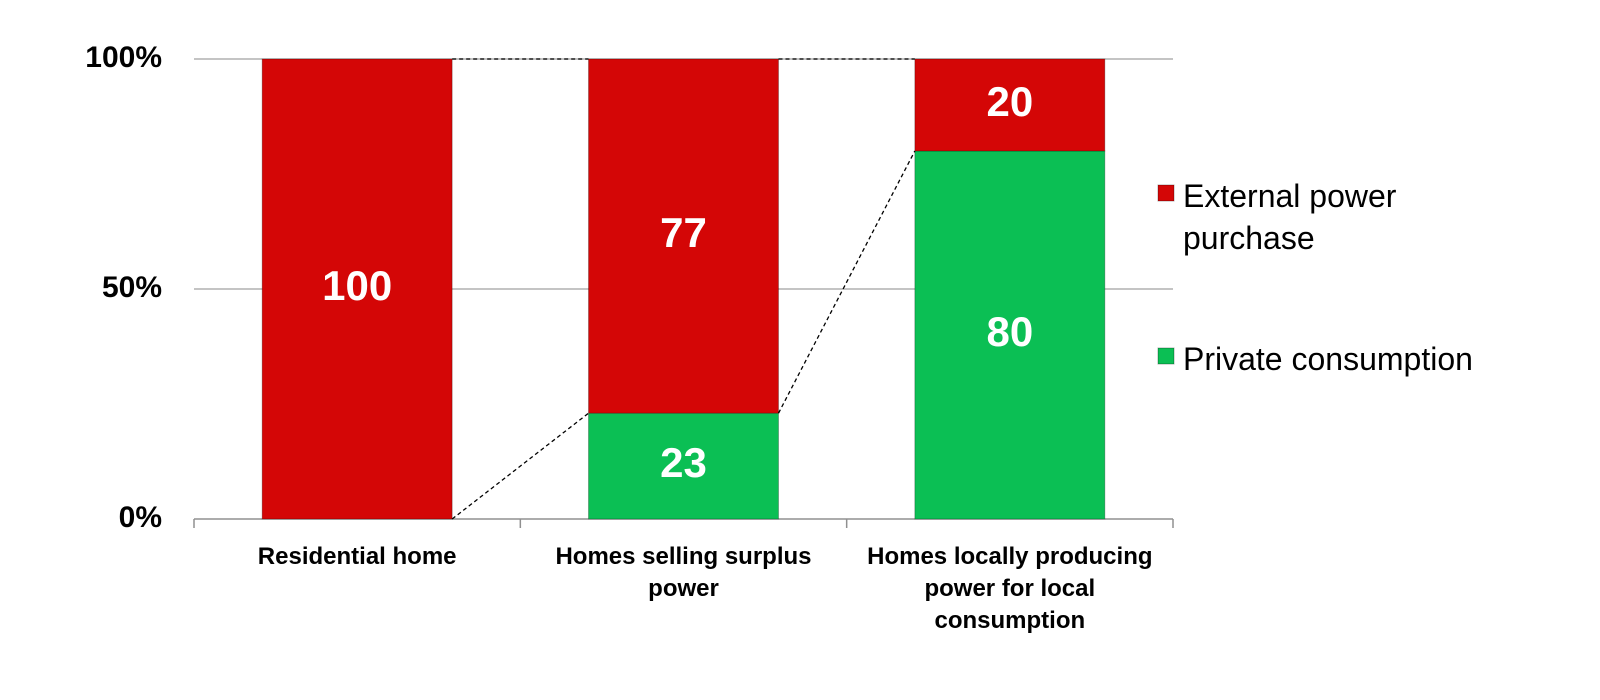 The image size is (1600, 700). Describe the element at coordinates (123, 57) in the screenshot. I see `y-tick-label: 100%` at that location.